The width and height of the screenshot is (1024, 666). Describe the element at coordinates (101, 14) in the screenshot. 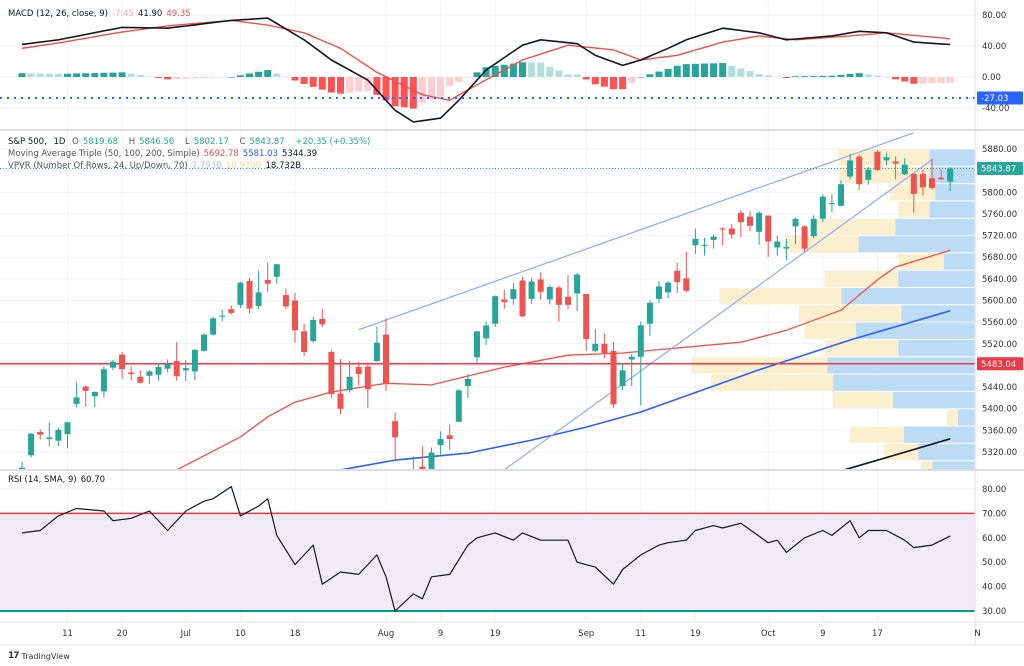

I see `macd-legend: MACD (12, 26, close, 9) -7.45 41.90 49.35` at that location.